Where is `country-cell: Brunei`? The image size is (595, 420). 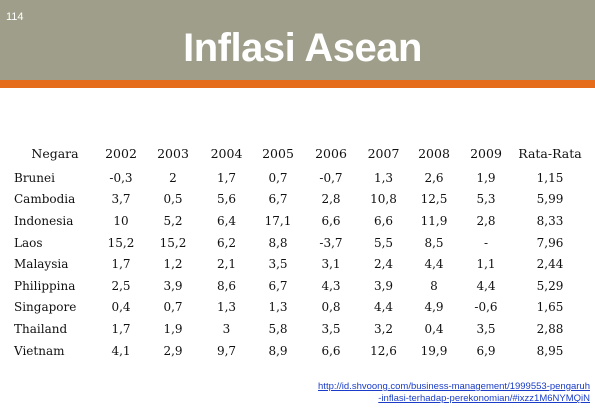 country-cell: Brunei is located at coordinates (34, 177).